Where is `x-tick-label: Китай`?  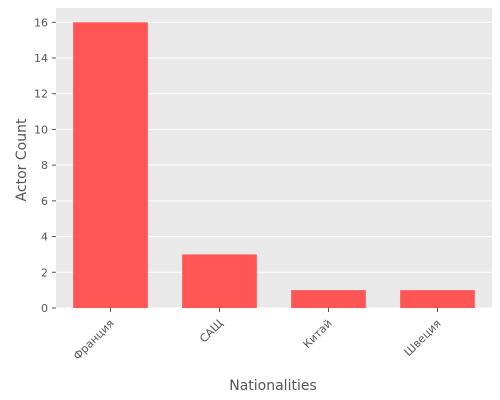
x-tick-label: Китай is located at coordinates (317, 334).